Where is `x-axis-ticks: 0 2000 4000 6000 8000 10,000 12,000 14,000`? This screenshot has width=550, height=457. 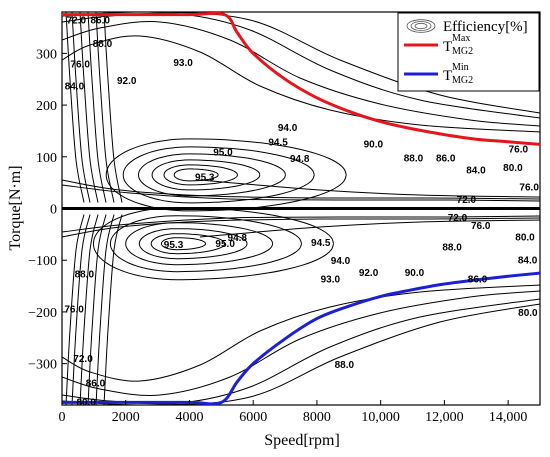 x-axis-ticks: 0 2000 4000 6000 8000 10,000 12,000 14,000 is located at coordinates (293, 412).